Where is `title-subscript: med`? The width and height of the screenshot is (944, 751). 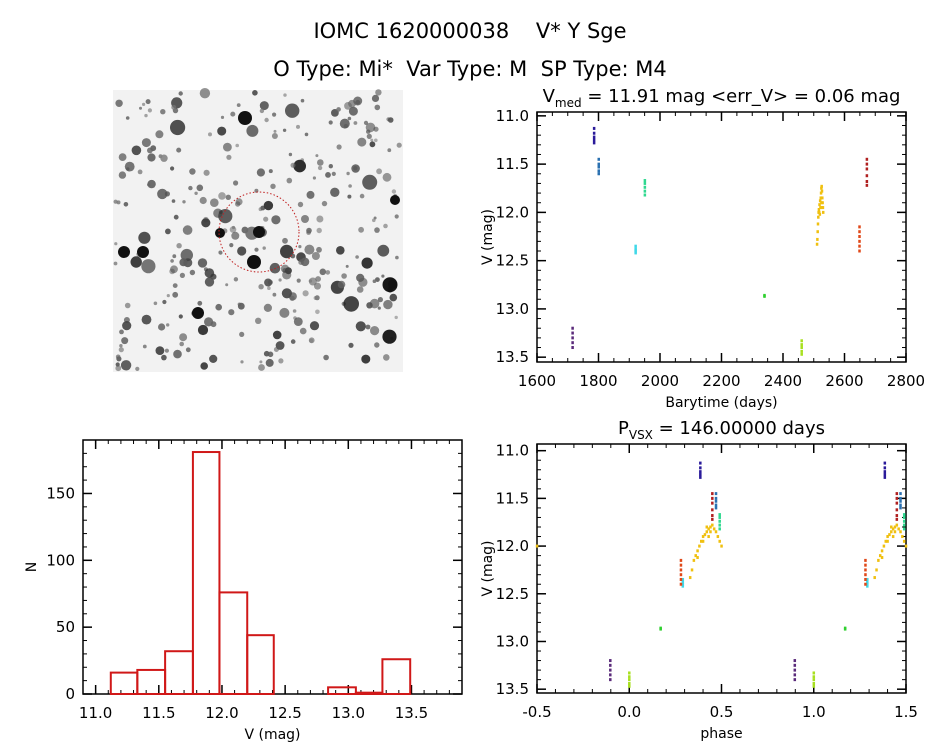
title-subscript: med is located at coordinates (568, 103).